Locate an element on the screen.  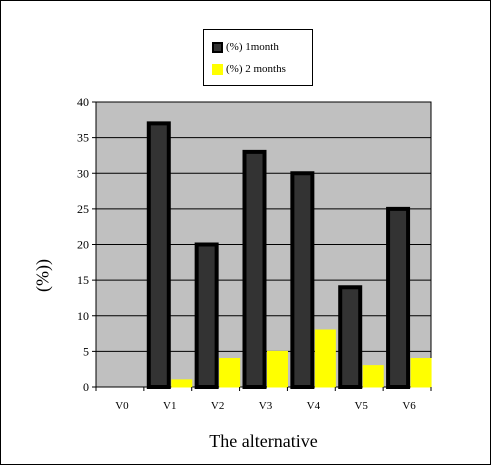
x-tick-label: V4 is located at coordinates (314, 406).